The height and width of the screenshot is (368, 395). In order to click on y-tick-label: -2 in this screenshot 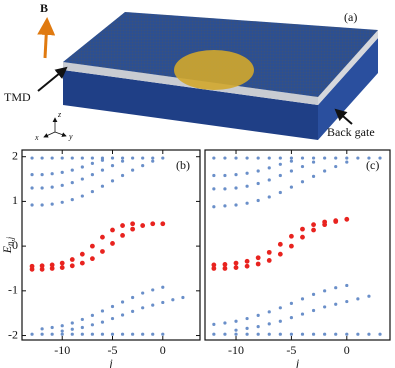, I will do `click(13, 334)`.